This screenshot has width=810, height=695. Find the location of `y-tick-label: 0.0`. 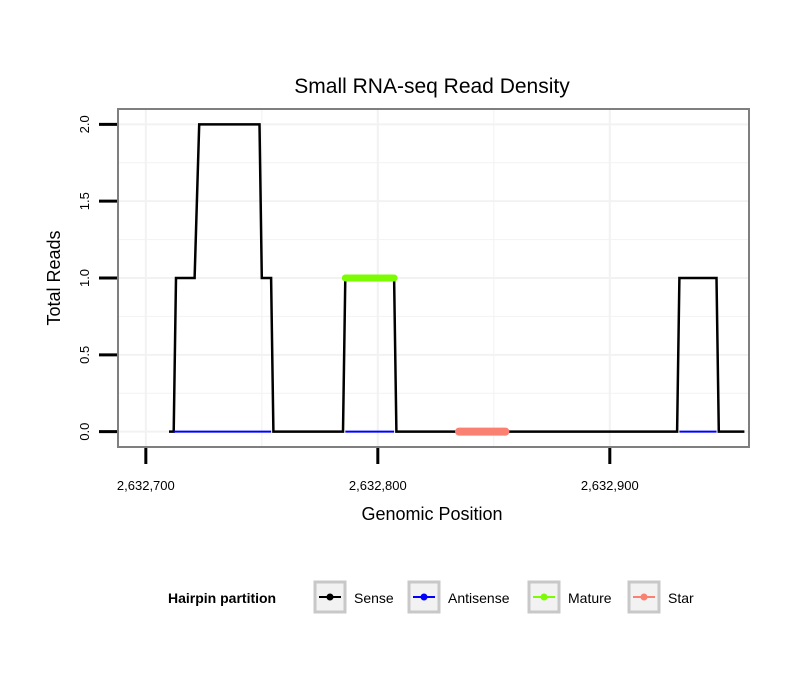

y-tick-label: 0.0 is located at coordinates (84, 432).